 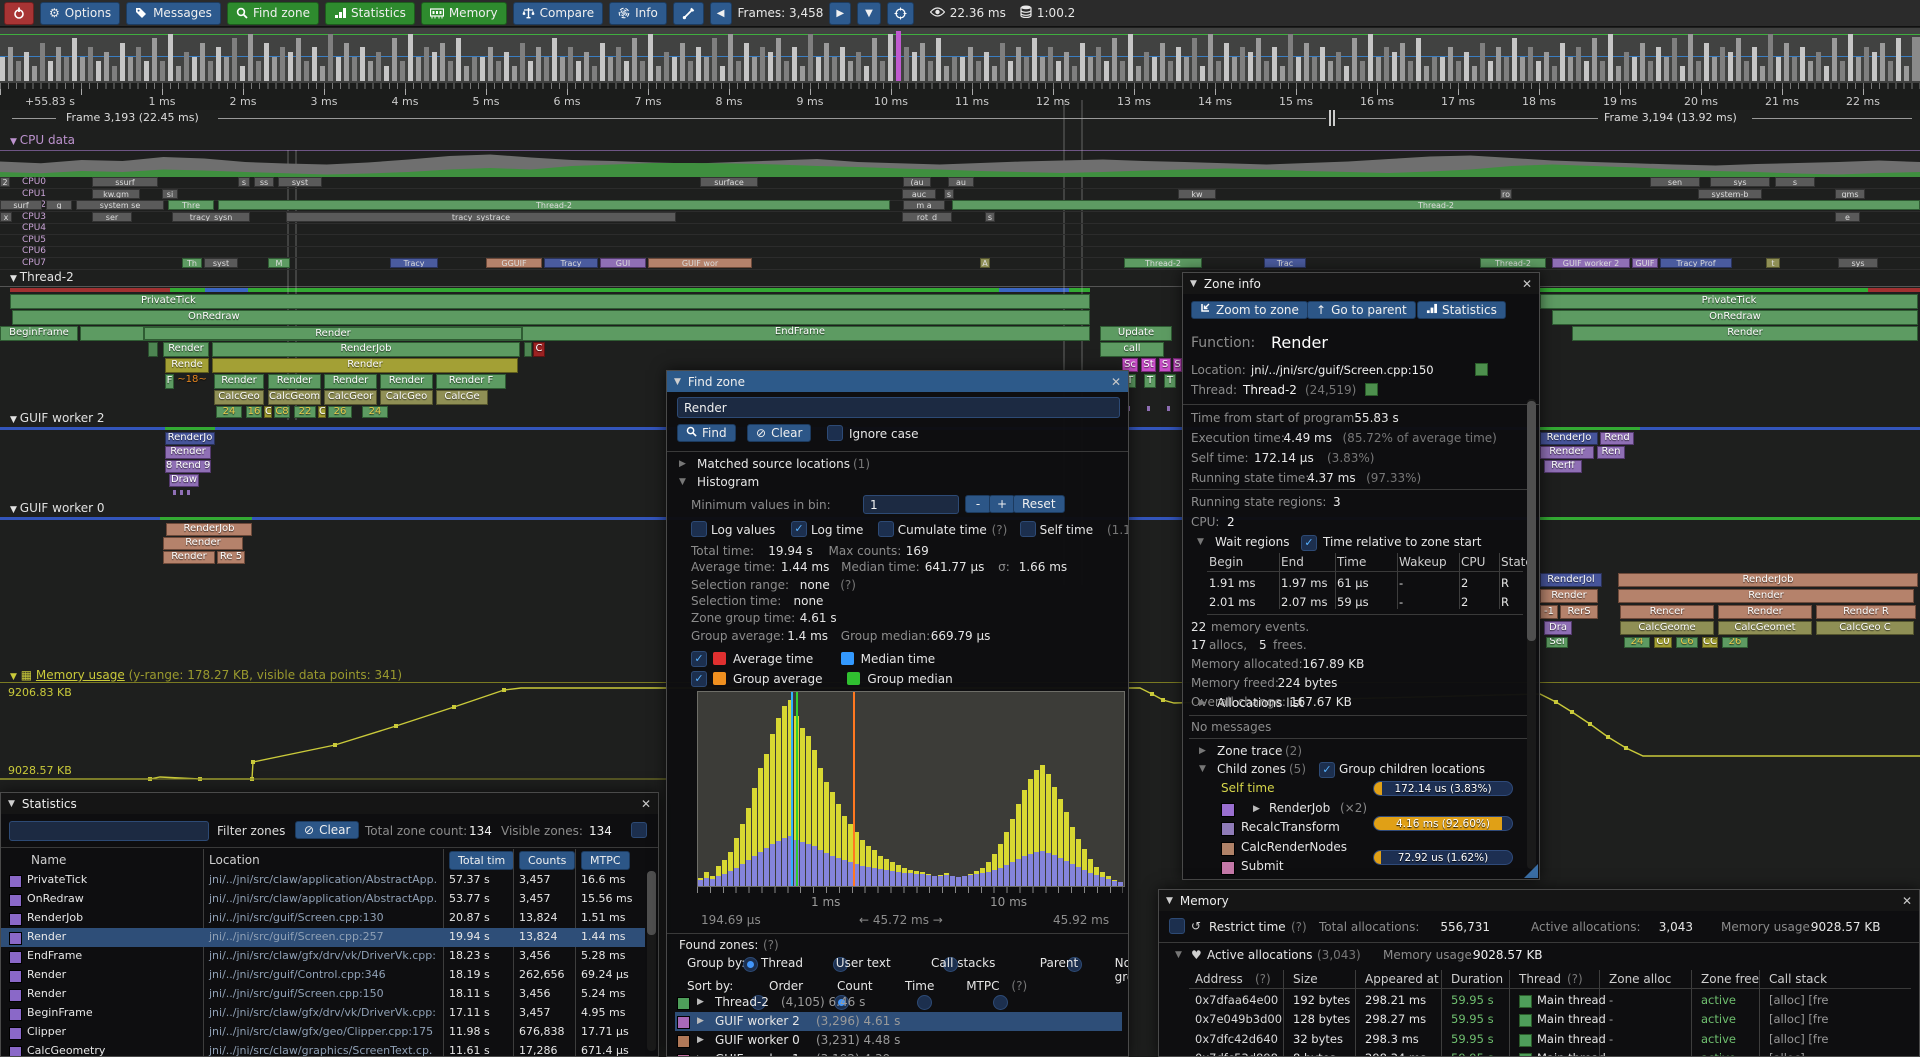 I want to click on timeline-zone: PrivateTick, so click(x=550, y=301).